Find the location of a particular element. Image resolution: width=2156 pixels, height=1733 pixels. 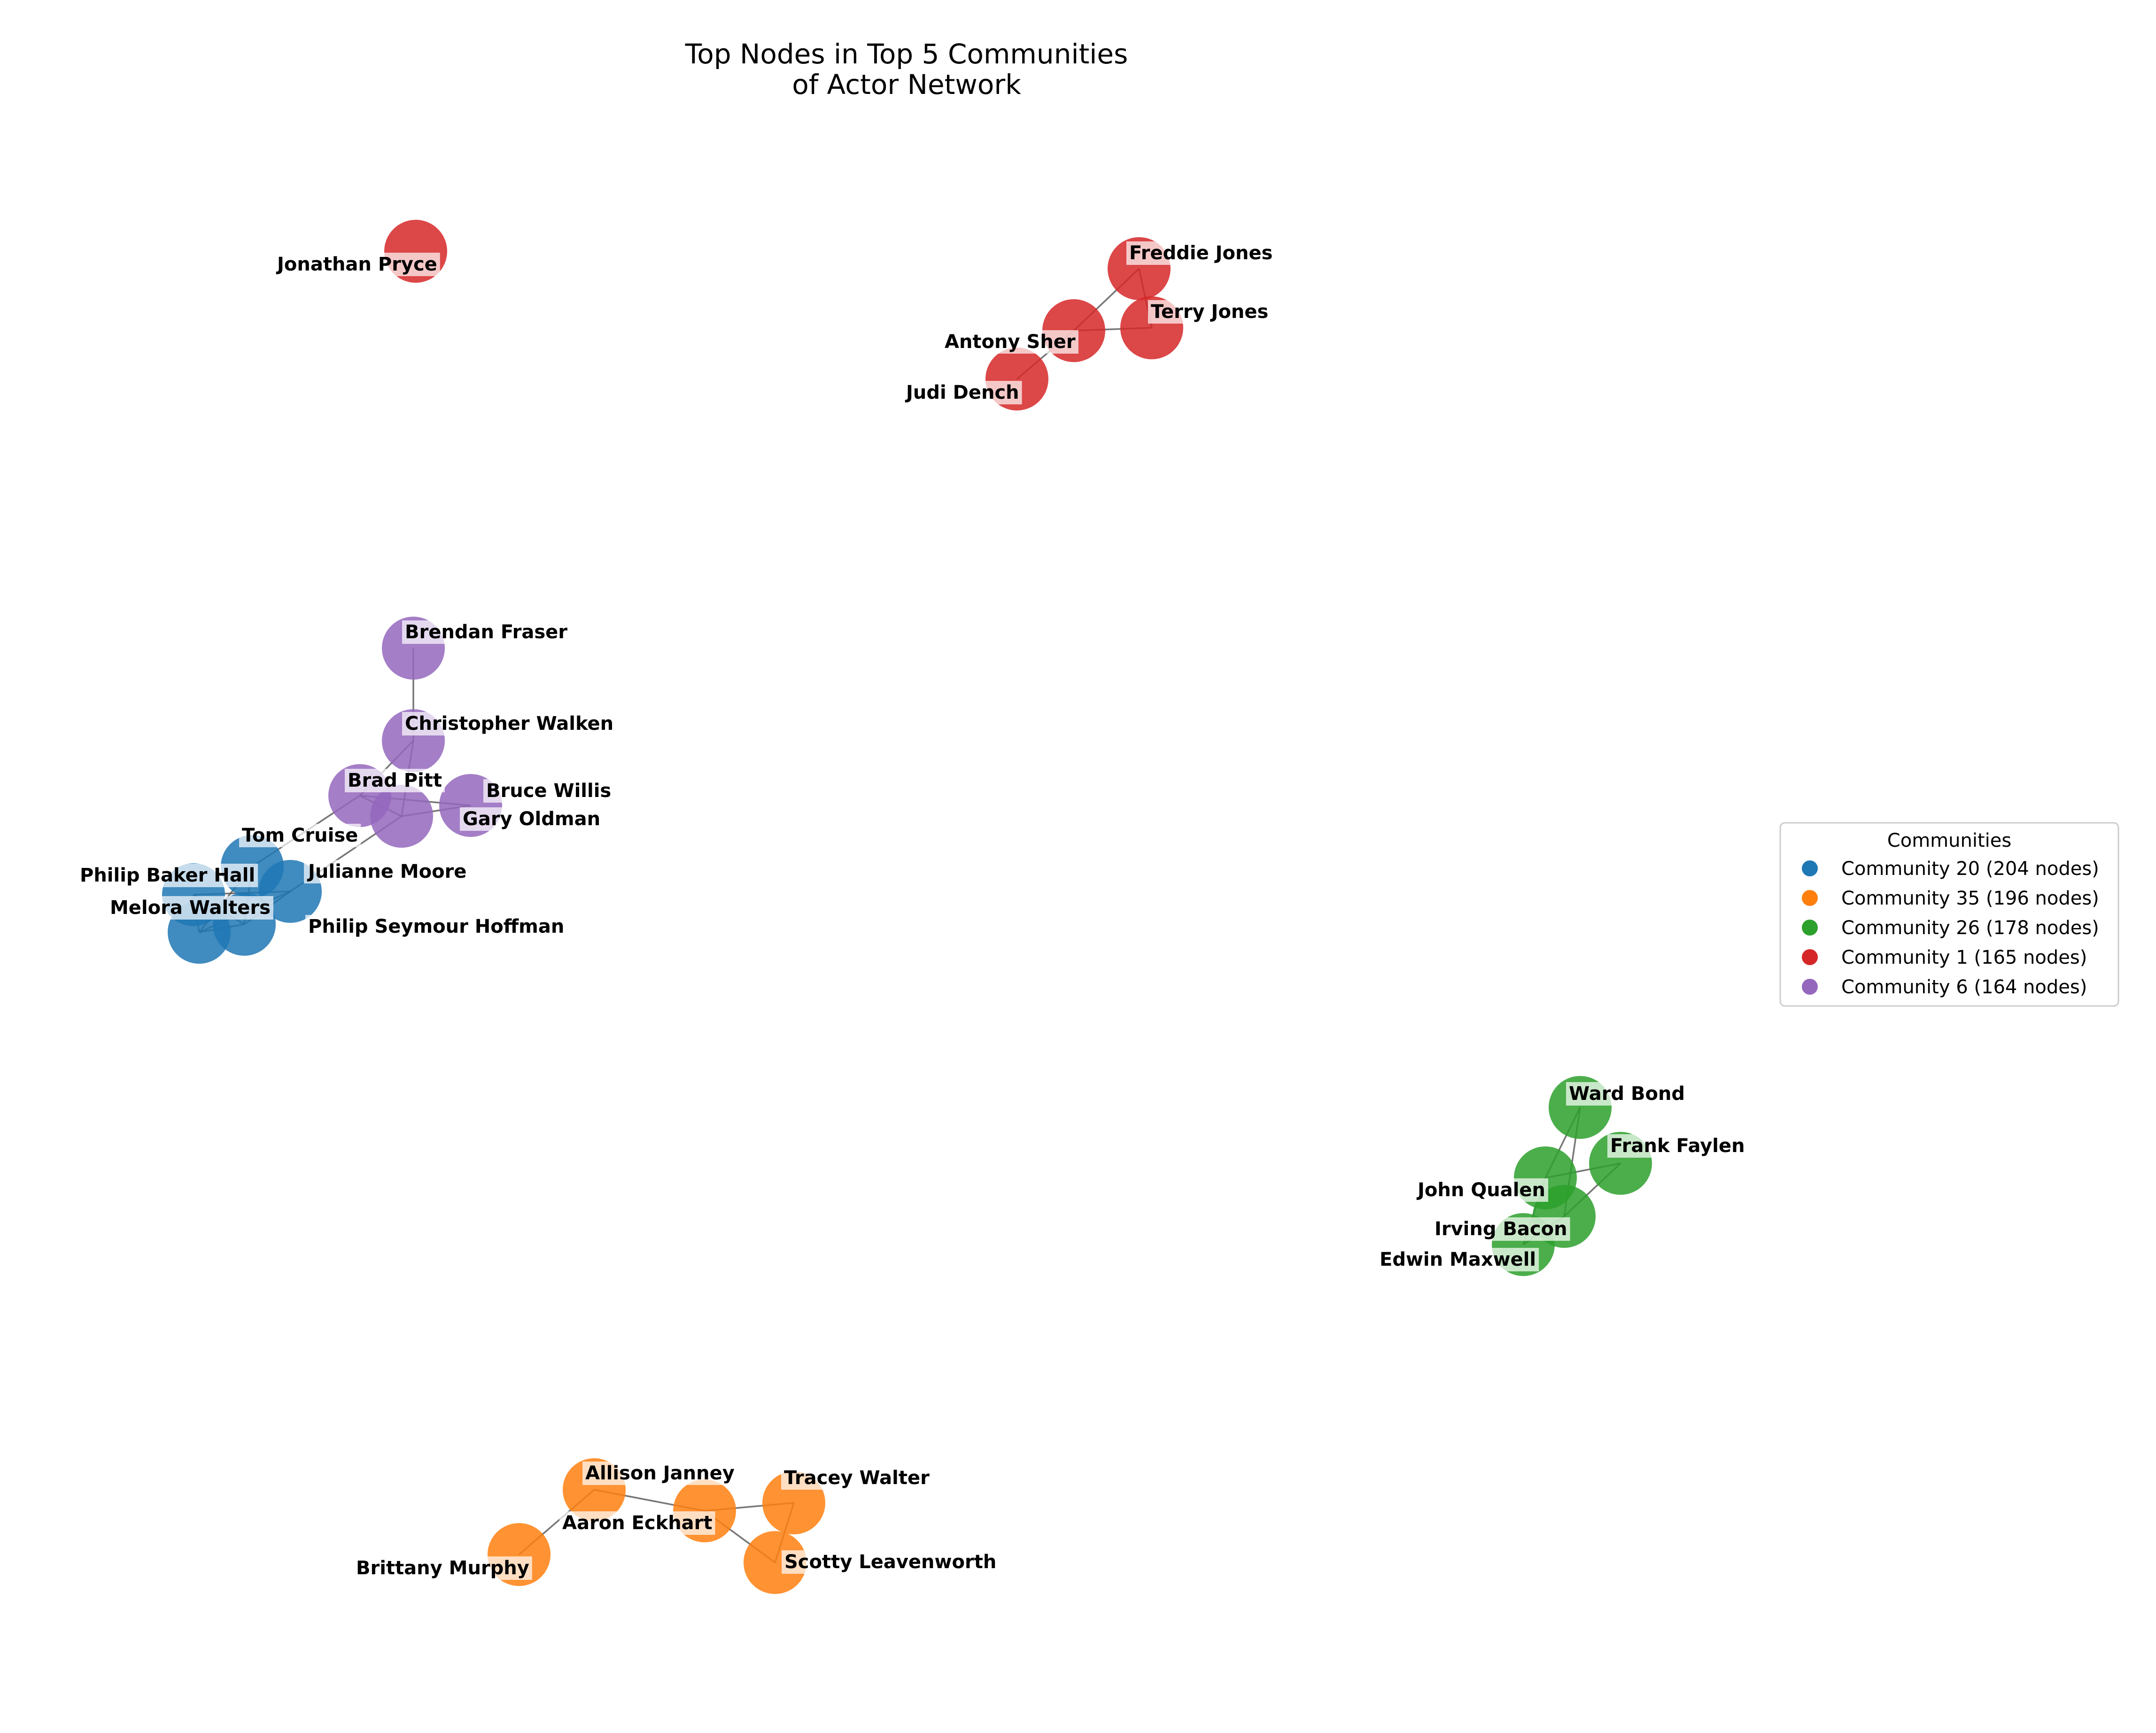

node-label-group-gary-oldman: Gary Oldman is located at coordinates (532, 819).